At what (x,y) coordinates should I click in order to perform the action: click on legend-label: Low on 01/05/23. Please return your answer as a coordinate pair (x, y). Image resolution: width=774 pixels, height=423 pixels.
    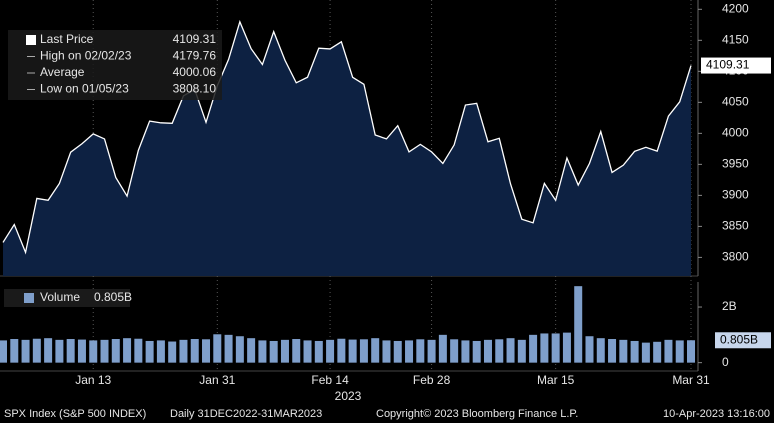
    Looking at the image, I should click on (84, 89).